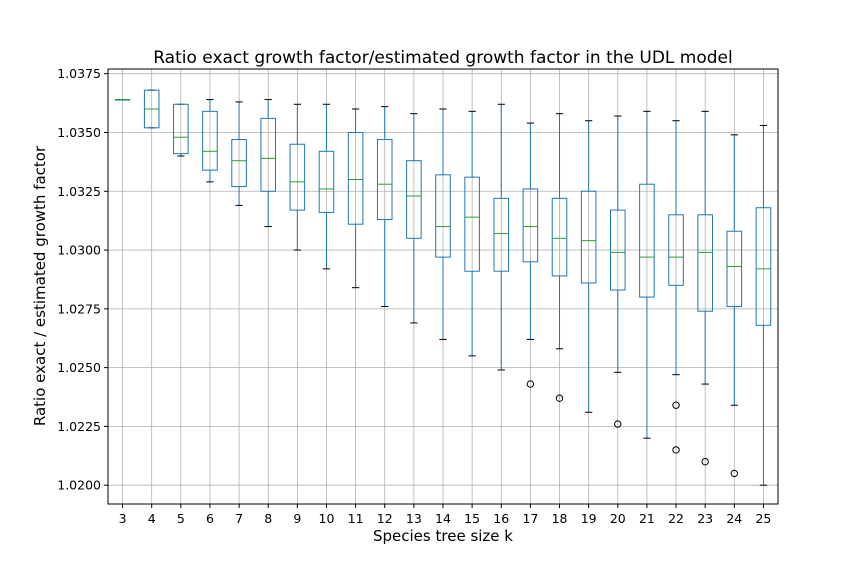 This screenshot has width=864, height=576. What do you see at coordinates (356, 518) in the screenshot?
I see `x-tick-label: 11` at bounding box center [356, 518].